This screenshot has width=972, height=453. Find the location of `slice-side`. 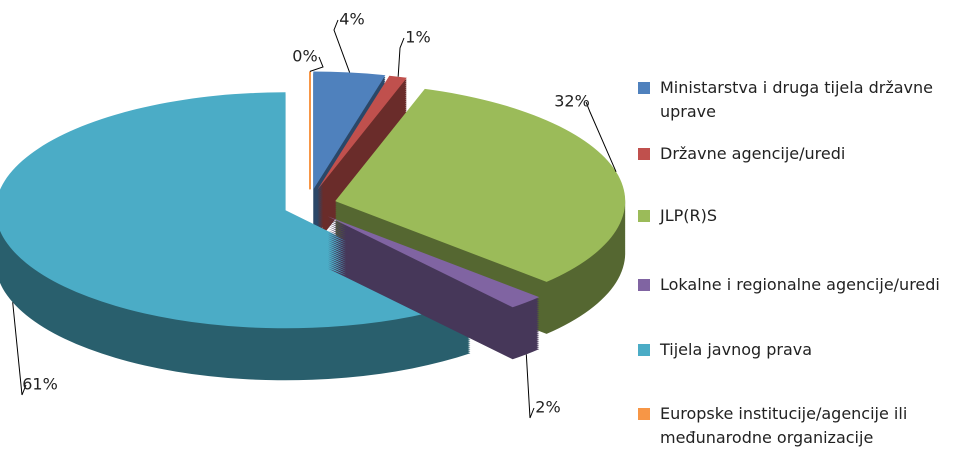

slice-side is located at coordinates (433, 289).